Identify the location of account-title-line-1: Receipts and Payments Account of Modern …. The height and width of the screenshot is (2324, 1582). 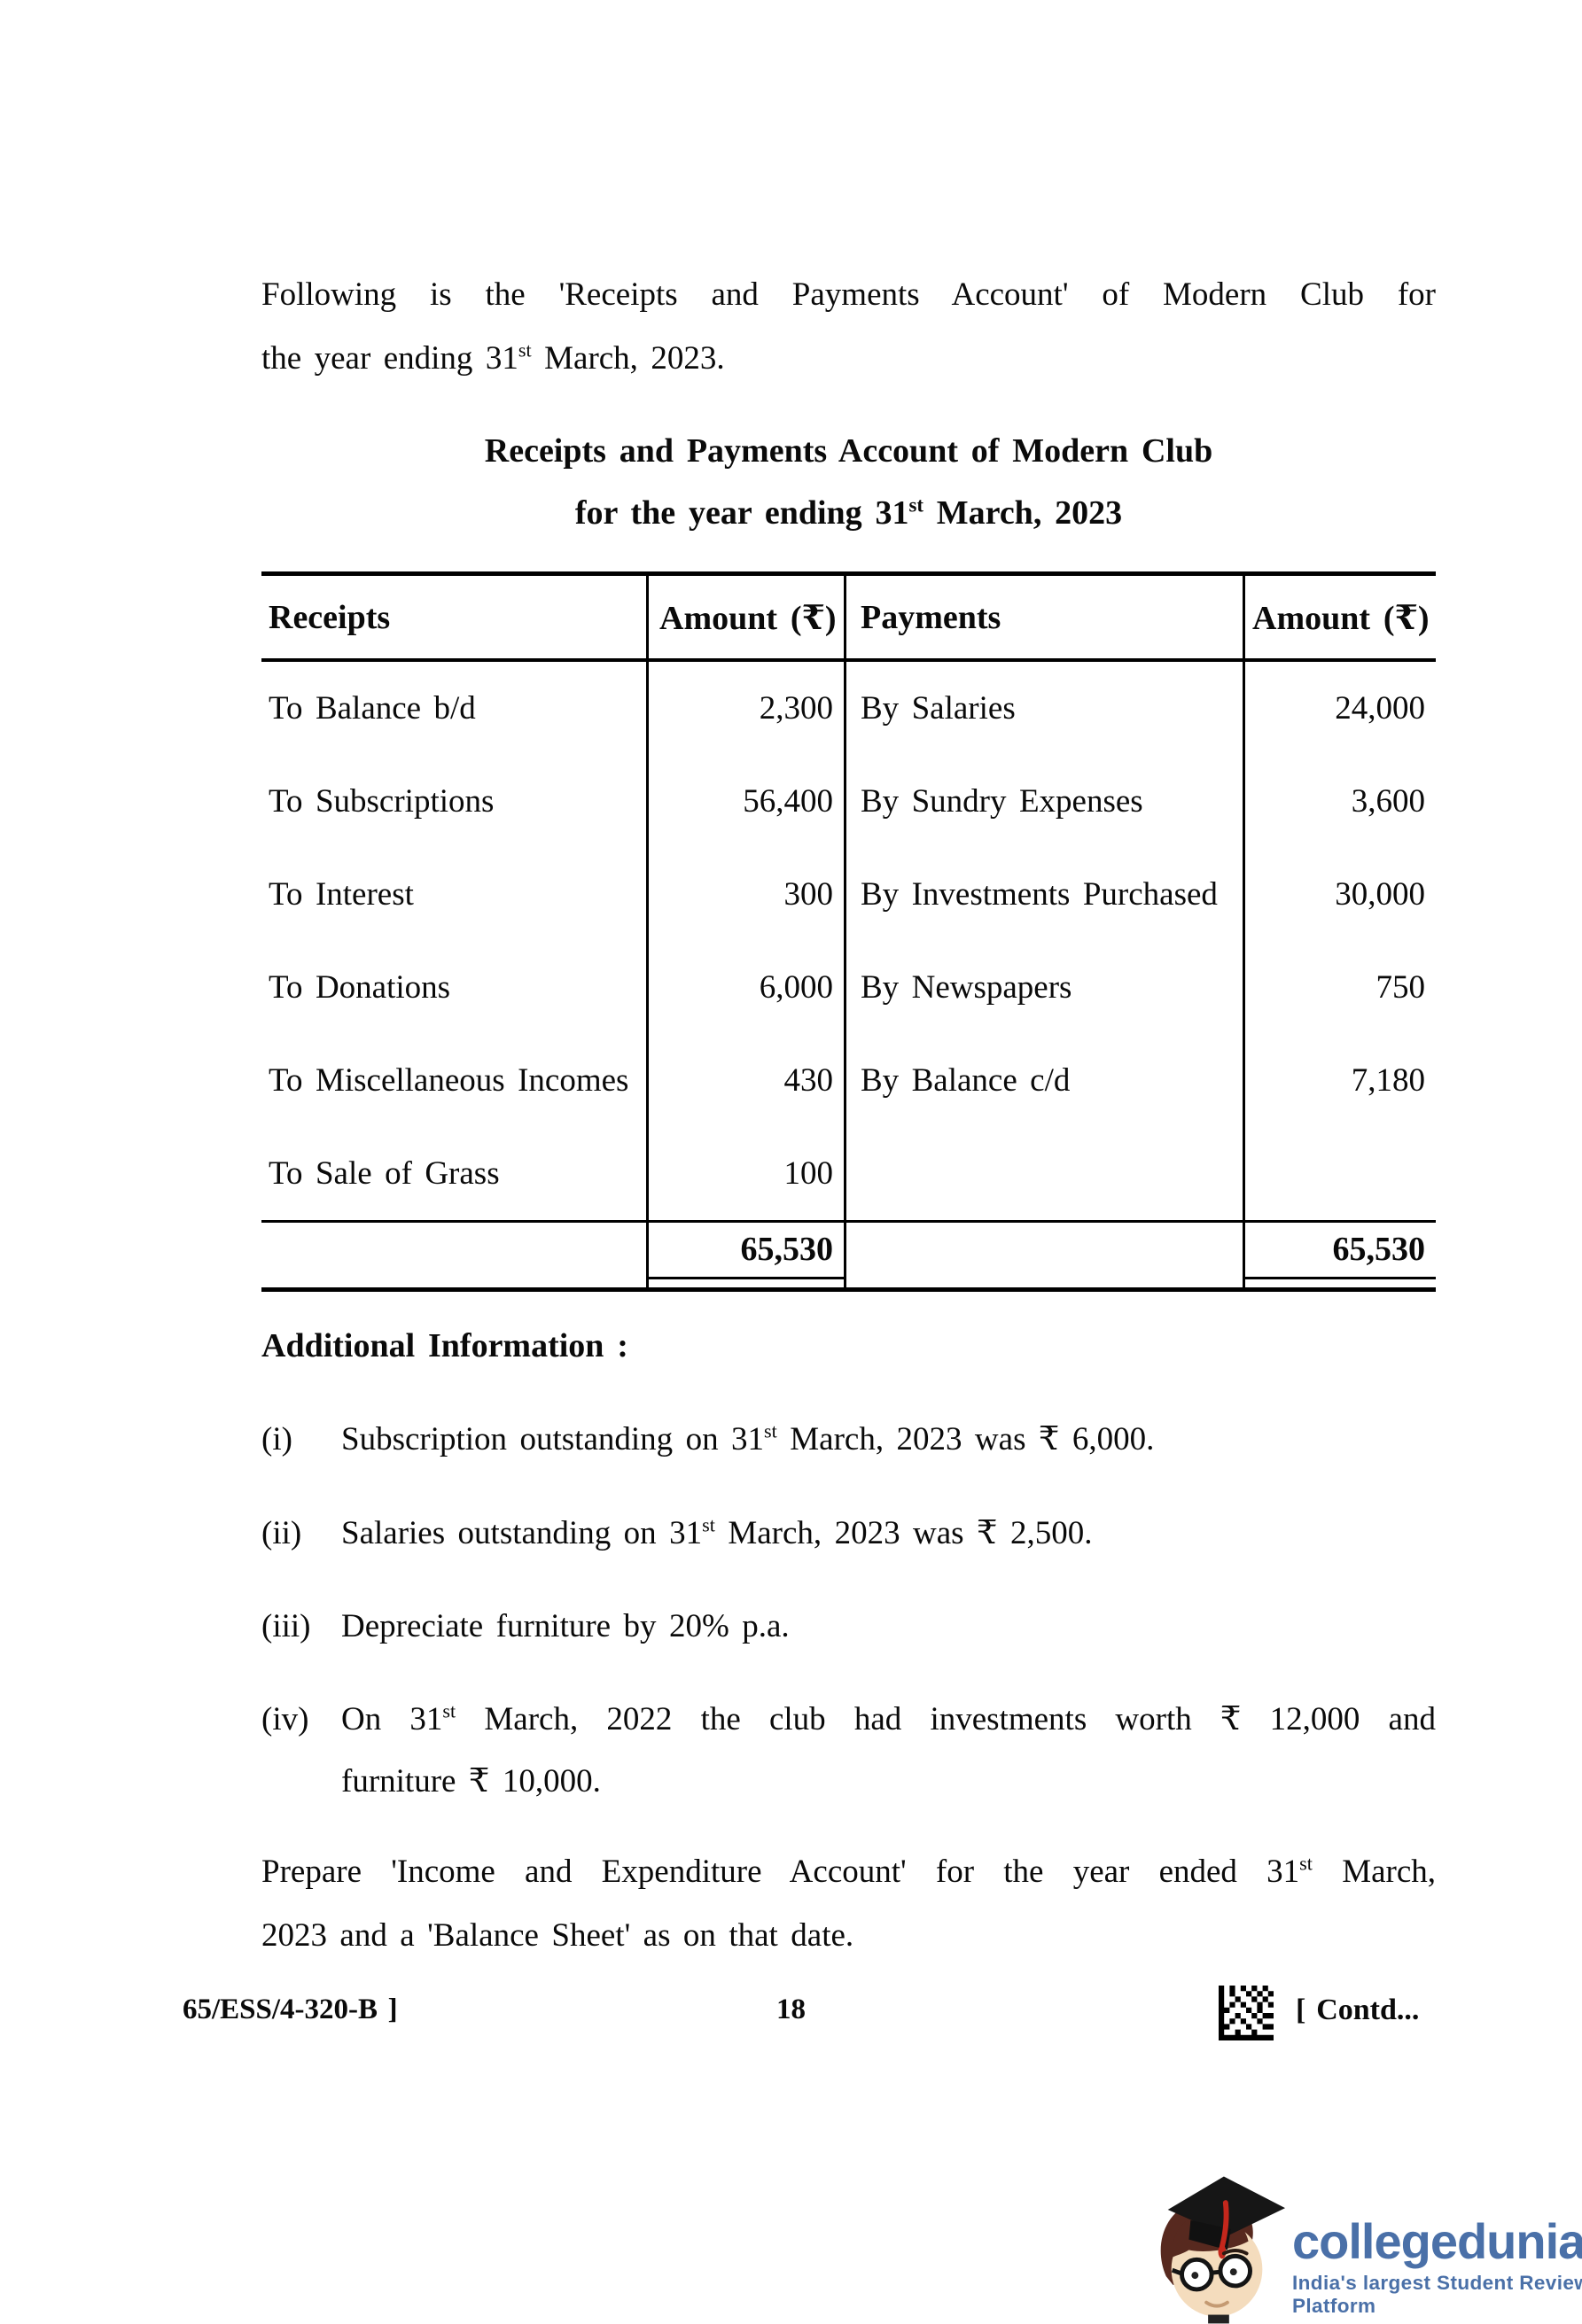
(848, 451).